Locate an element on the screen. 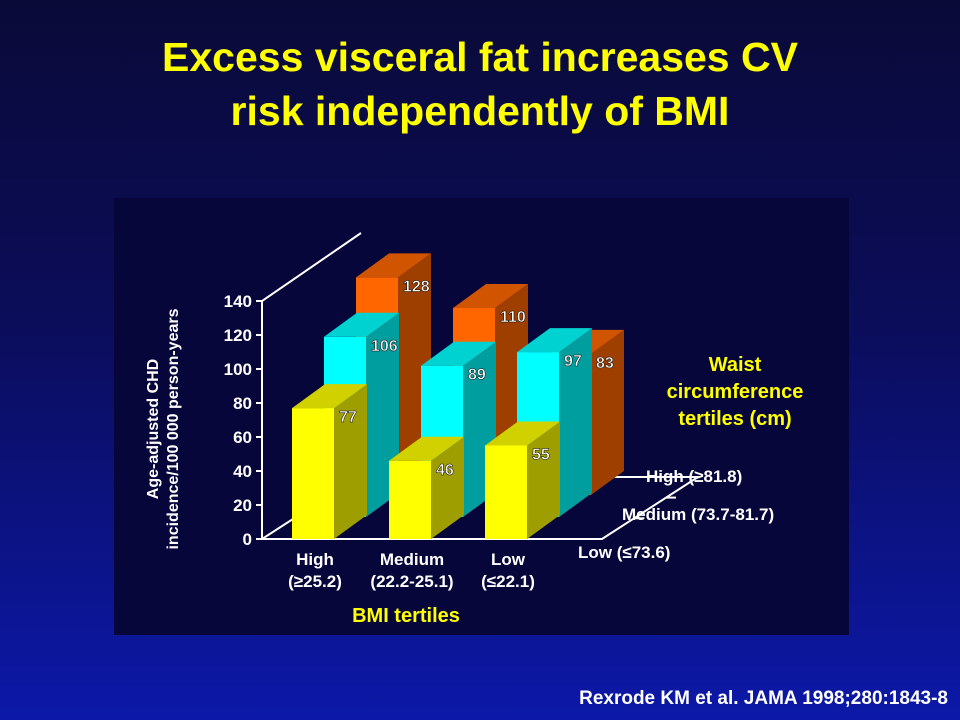 The image size is (960, 720). x-category-label: High is located at coordinates (315, 559).